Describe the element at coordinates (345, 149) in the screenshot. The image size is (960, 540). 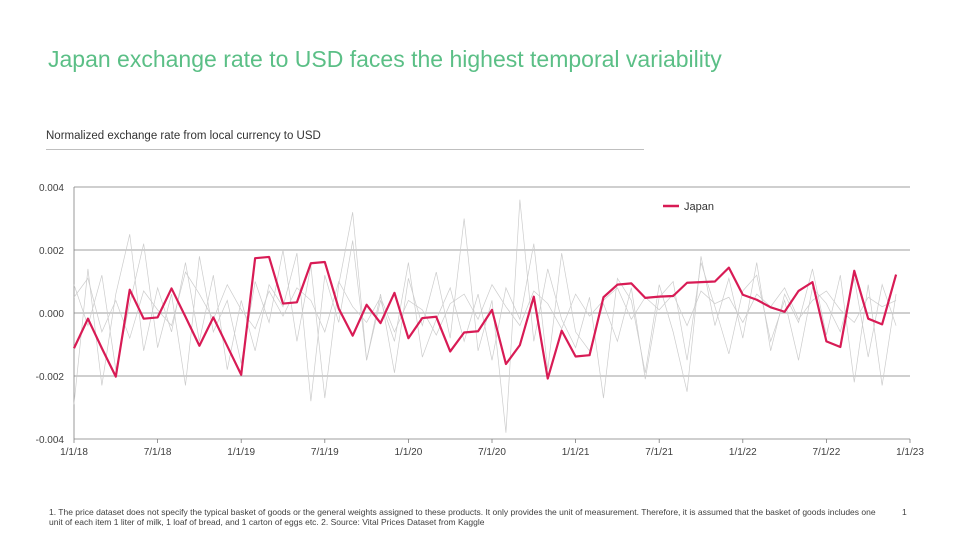
I see `subtitle-divider` at that location.